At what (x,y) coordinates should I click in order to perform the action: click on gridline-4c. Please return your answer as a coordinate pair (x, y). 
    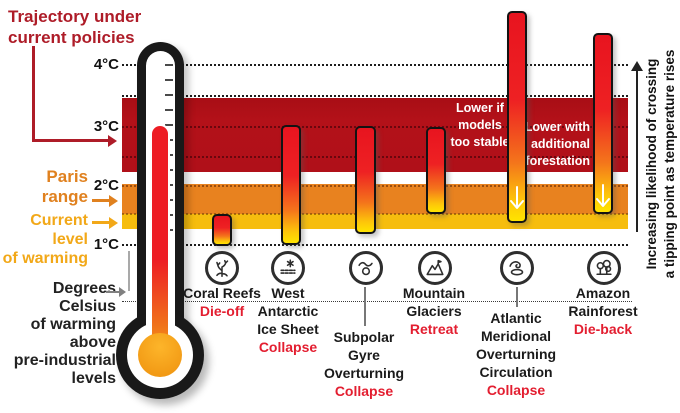
    Looking at the image, I should click on (375, 65).